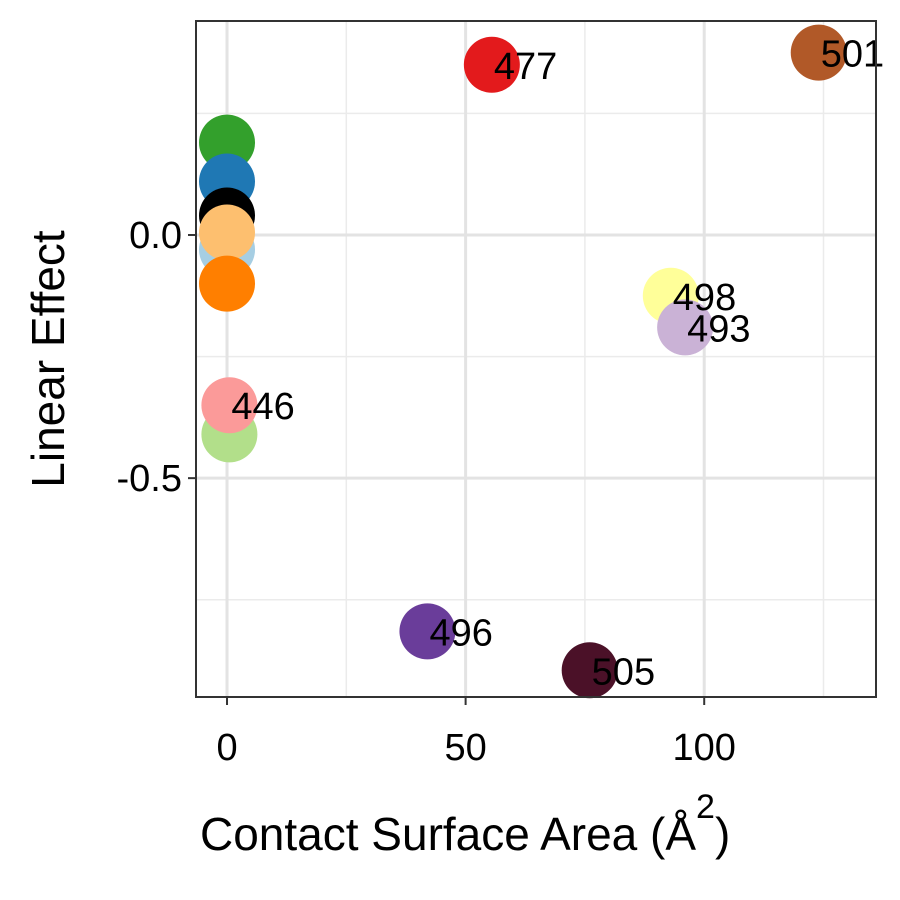 This screenshot has width=900, height=900. I want to click on x-axis-title-close: ), so click(722, 834).